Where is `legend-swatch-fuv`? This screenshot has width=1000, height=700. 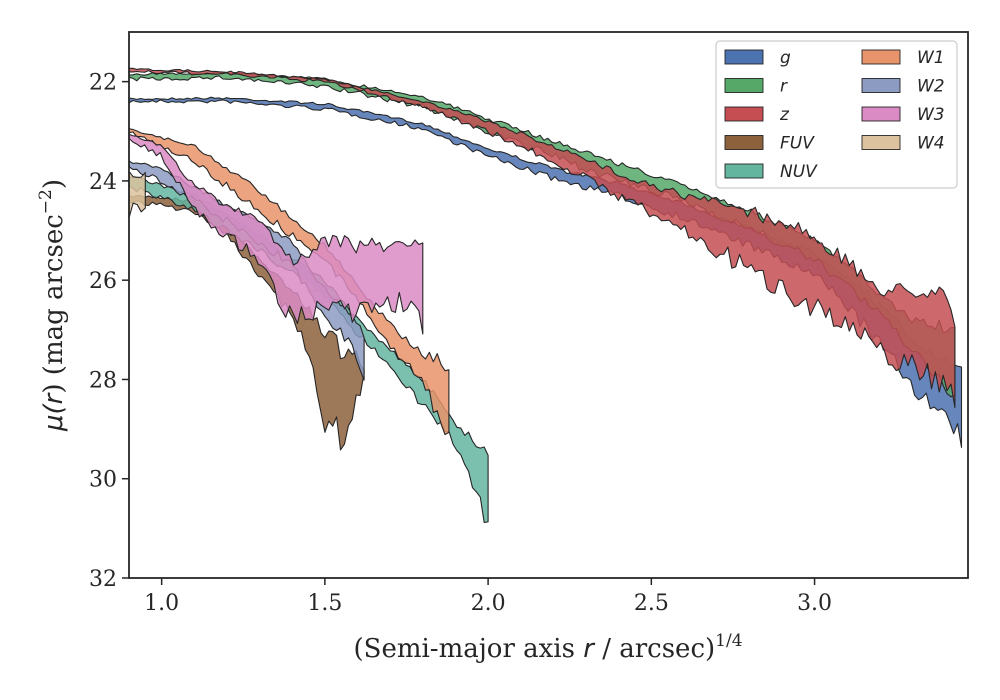
legend-swatch-fuv is located at coordinates (744, 142).